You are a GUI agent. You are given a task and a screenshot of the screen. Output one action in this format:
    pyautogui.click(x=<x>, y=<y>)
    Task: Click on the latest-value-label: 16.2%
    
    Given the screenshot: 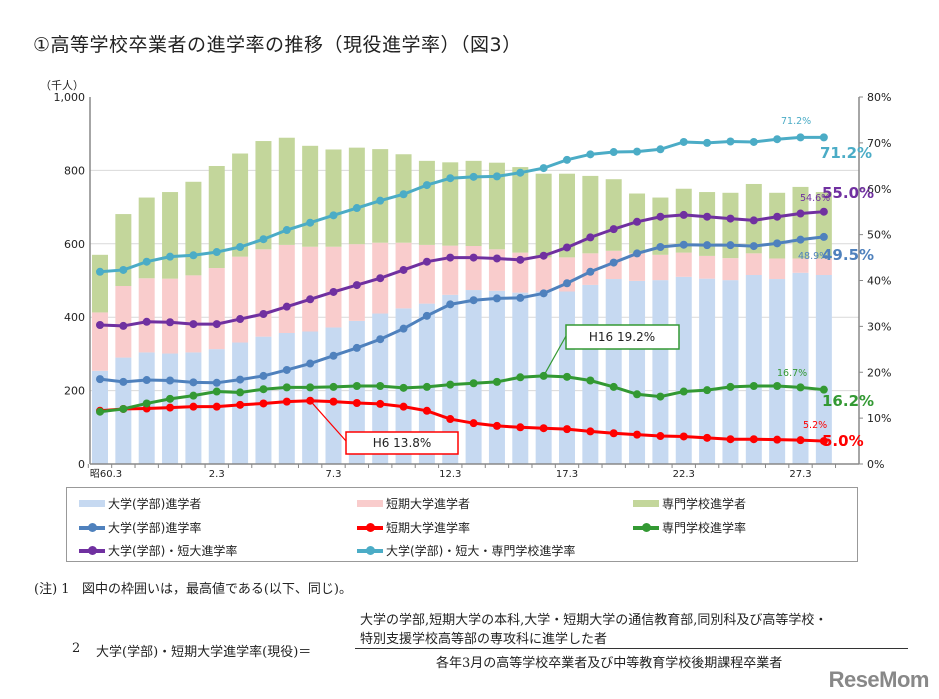 What is the action you would take?
    pyautogui.click(x=848, y=401)
    